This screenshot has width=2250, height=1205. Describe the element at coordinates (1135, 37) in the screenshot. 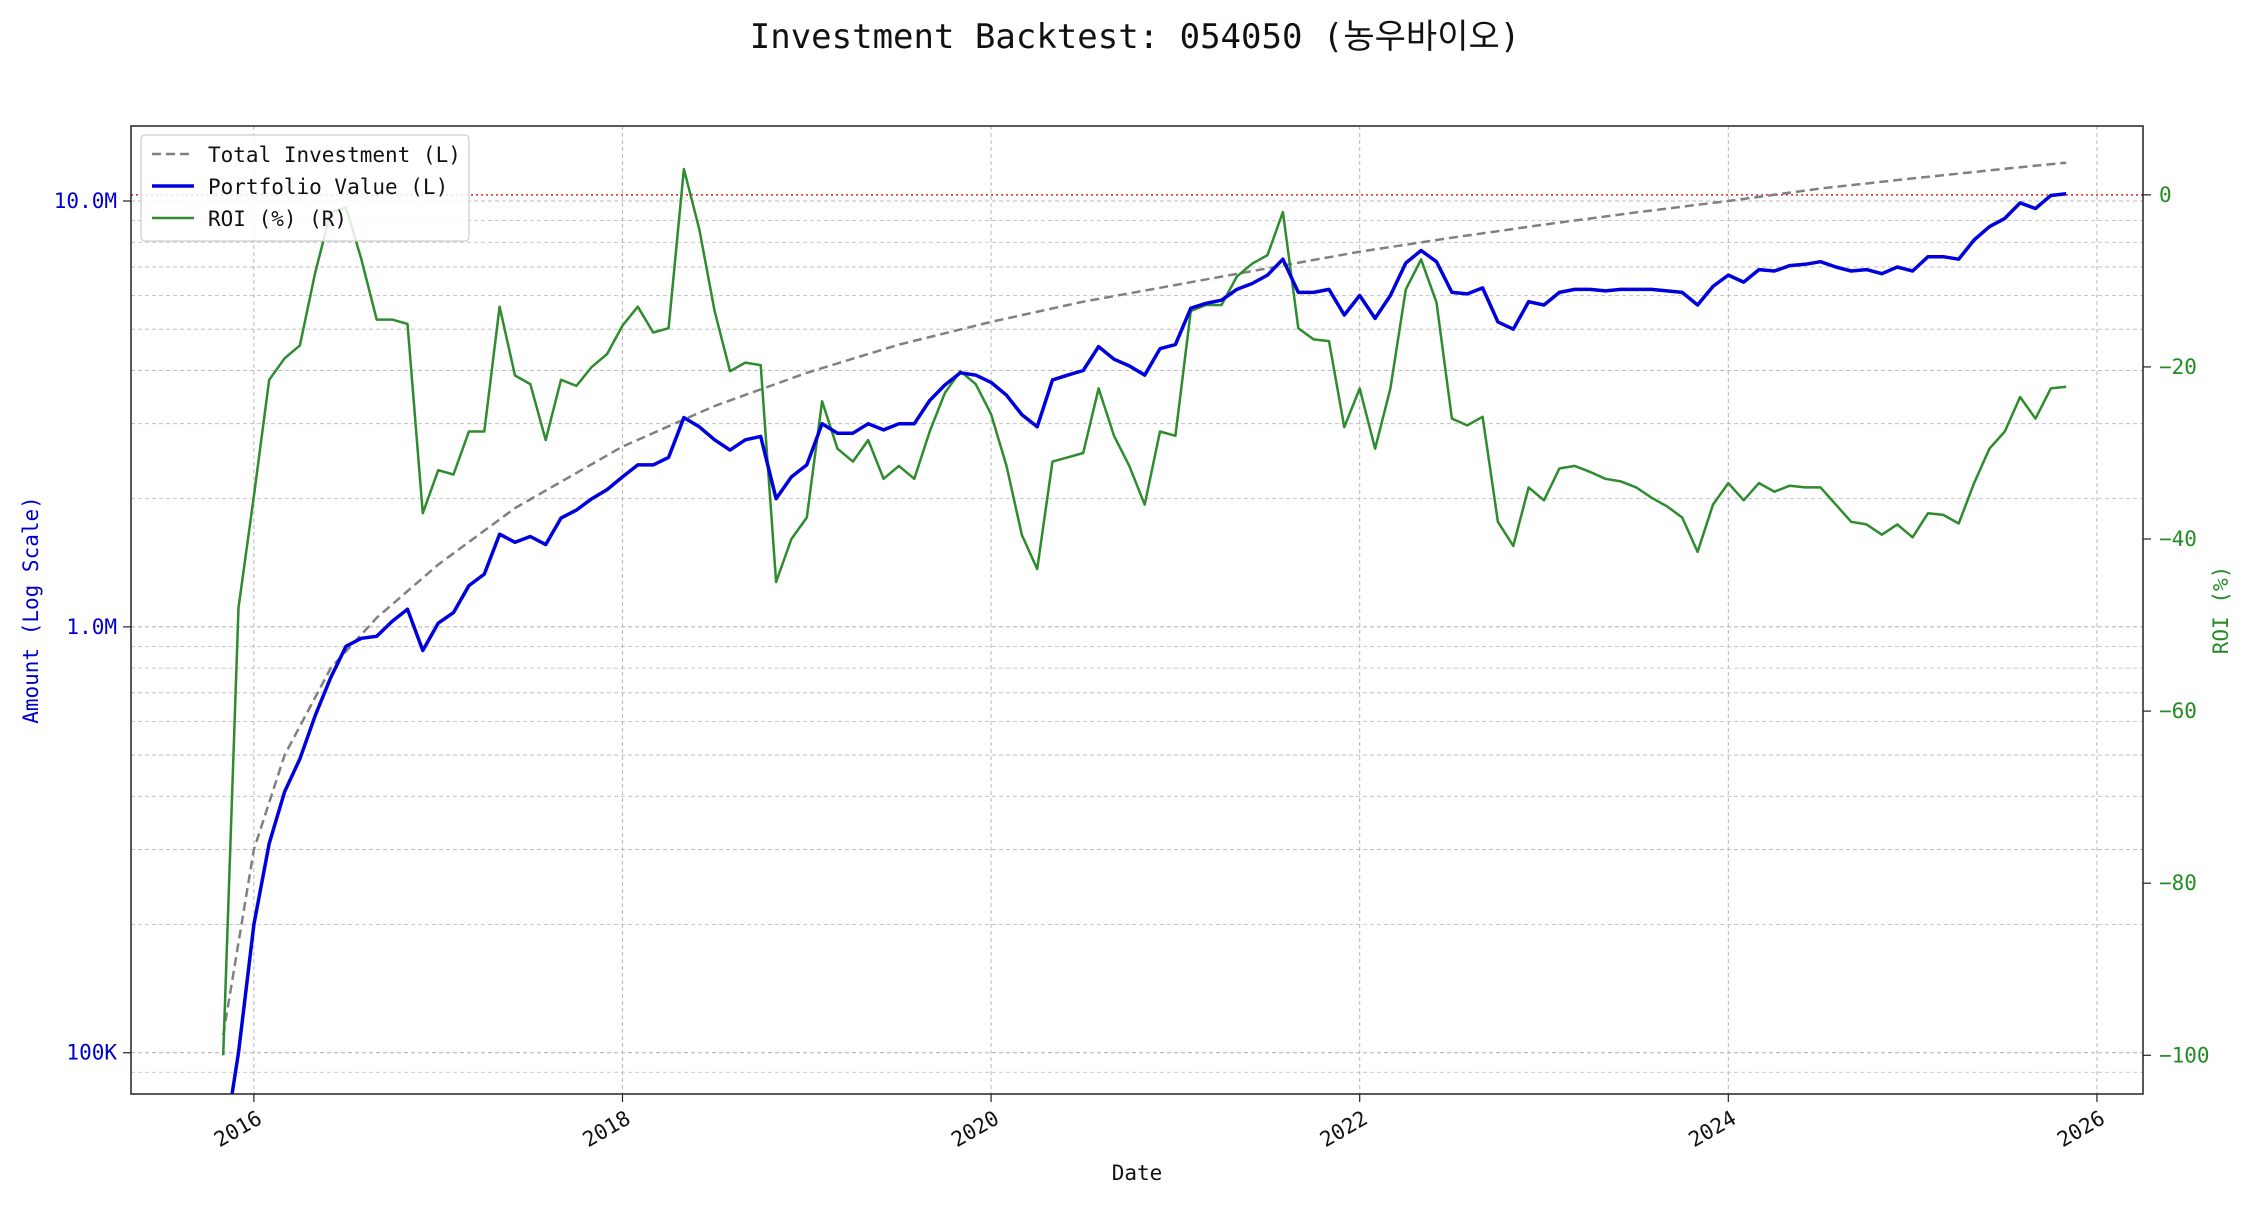

I see `chart-title: Investment Backtest: 054050 (농우바이오)` at that location.